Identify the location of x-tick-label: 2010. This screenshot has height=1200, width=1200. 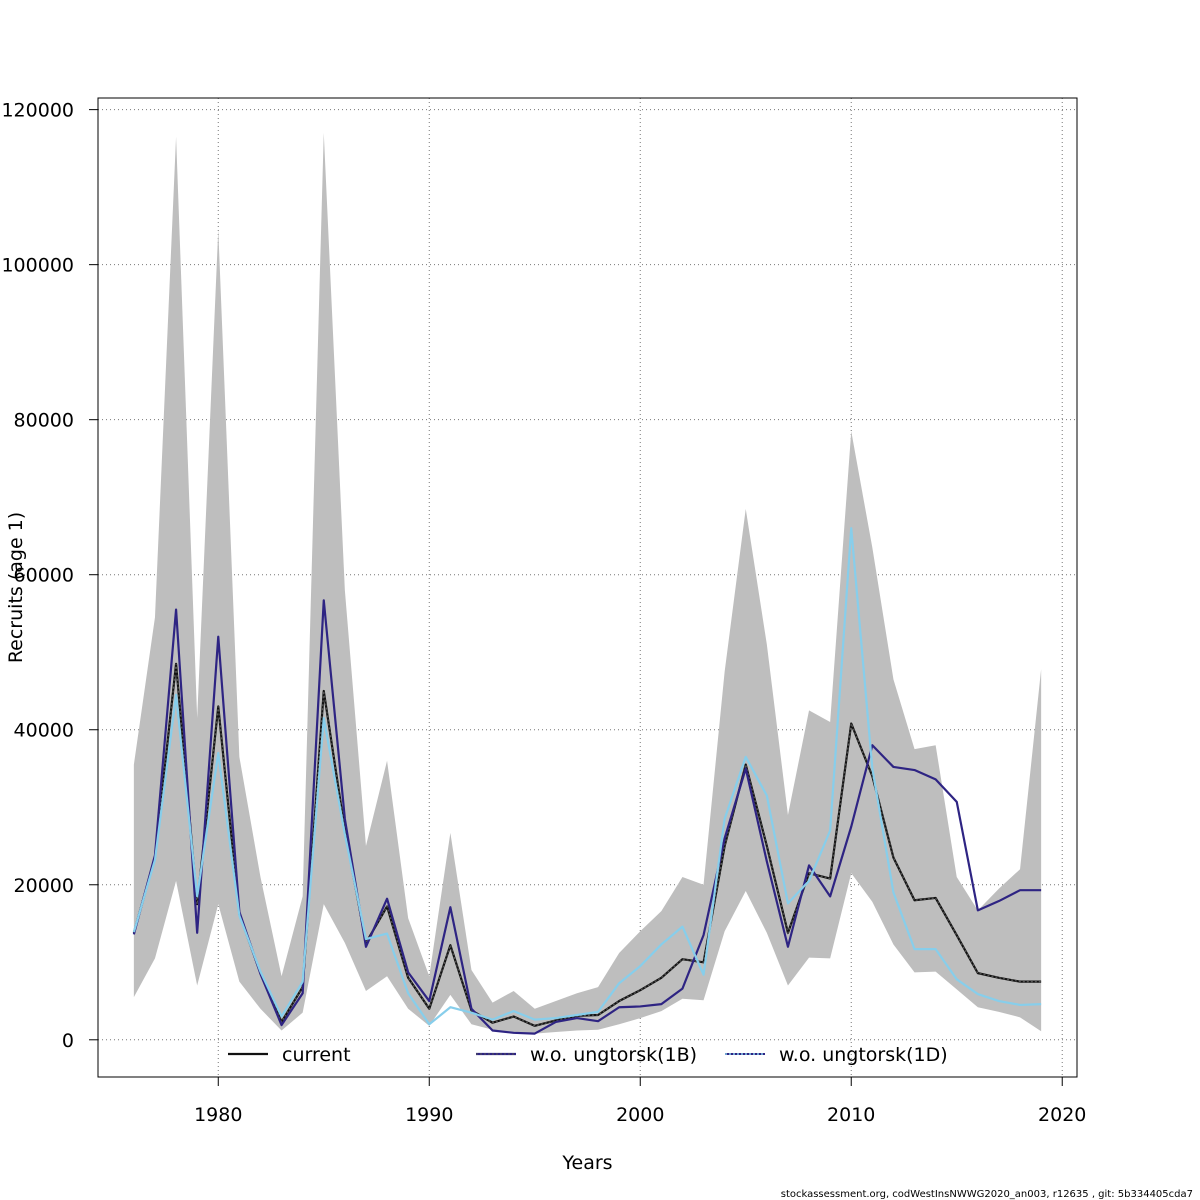
(851, 1115).